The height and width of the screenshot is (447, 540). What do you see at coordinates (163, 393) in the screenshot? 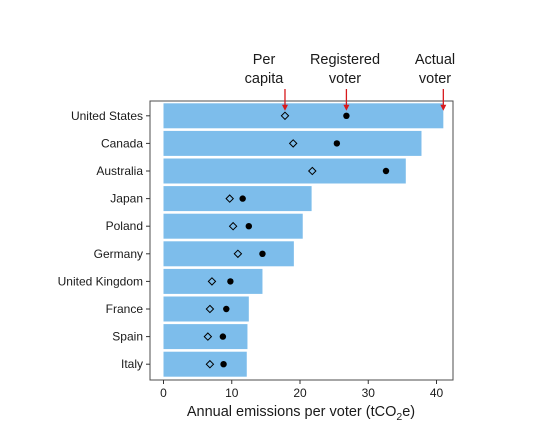
I see `x-tick-label-0: 0` at bounding box center [163, 393].